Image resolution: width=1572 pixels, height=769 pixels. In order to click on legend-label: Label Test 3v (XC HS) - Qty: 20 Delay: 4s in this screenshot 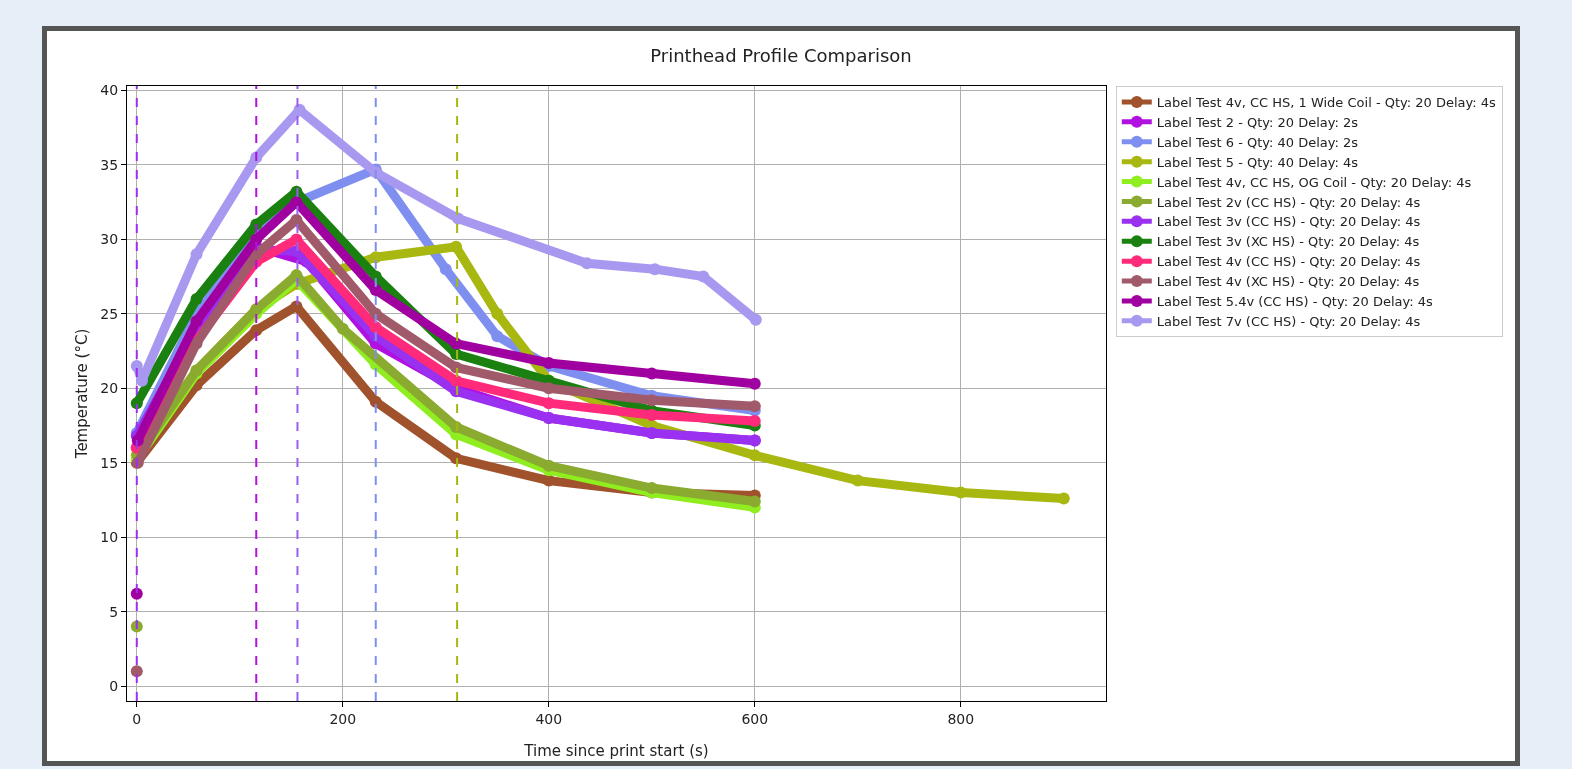, I will do `click(1288, 242)`.